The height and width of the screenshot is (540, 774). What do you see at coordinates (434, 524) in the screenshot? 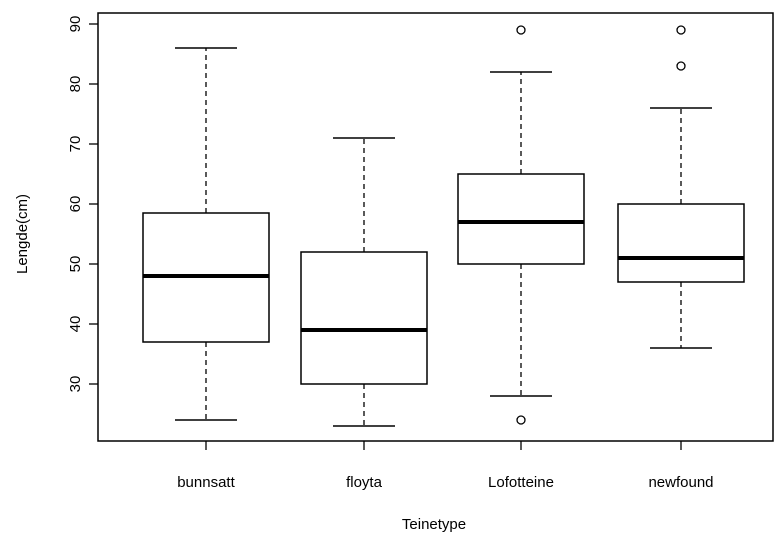
I see `x-axis-label: Teinetype` at bounding box center [434, 524].